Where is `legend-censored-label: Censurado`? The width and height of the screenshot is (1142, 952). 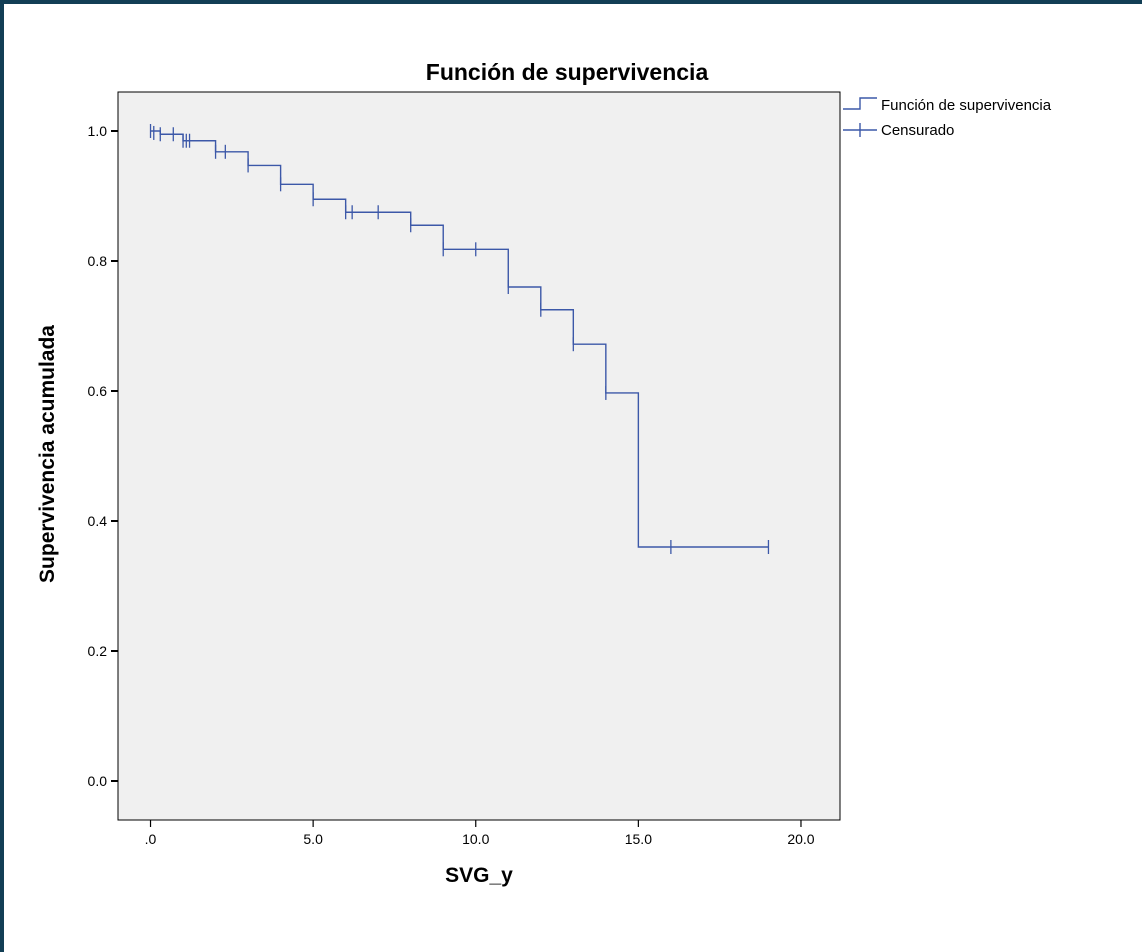
legend-censored-label: Censurado is located at coordinates (917, 130).